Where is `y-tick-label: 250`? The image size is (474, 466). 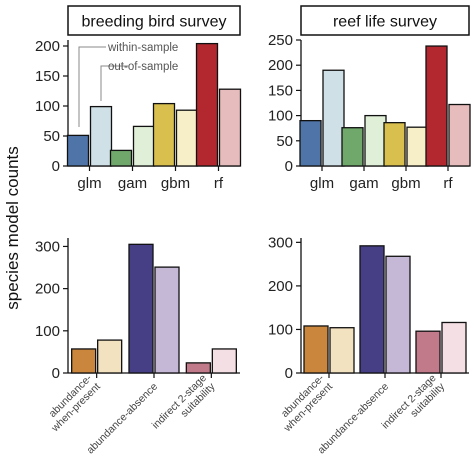
y-tick-label: 250 is located at coordinates (280, 40).